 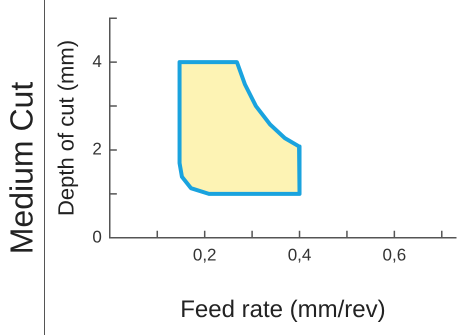 What do you see at coordinates (97, 149) in the screenshot?
I see `y-tick-label: 2` at bounding box center [97, 149].